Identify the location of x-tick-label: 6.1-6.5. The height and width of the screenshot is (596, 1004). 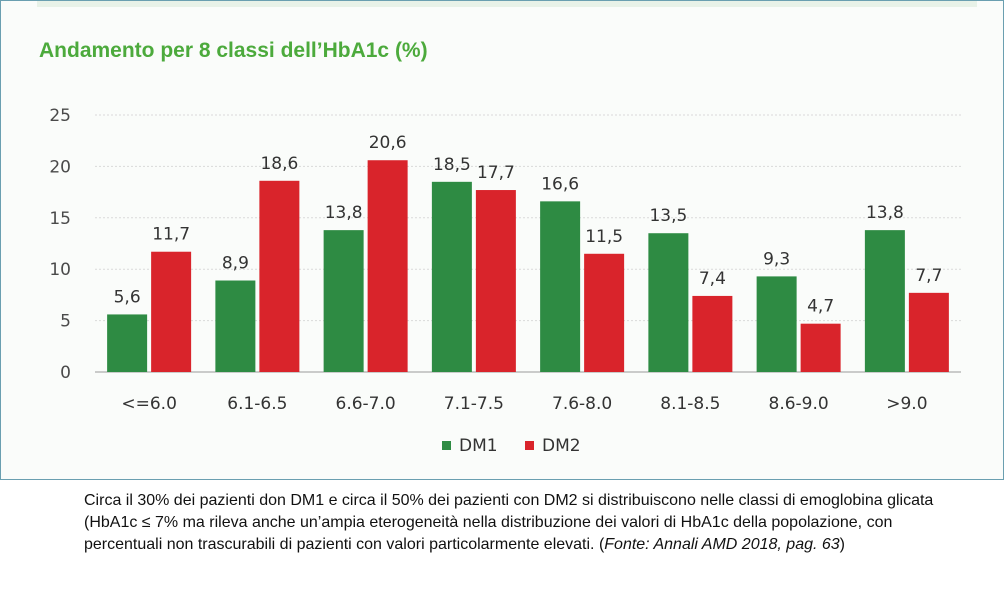
(257, 404).